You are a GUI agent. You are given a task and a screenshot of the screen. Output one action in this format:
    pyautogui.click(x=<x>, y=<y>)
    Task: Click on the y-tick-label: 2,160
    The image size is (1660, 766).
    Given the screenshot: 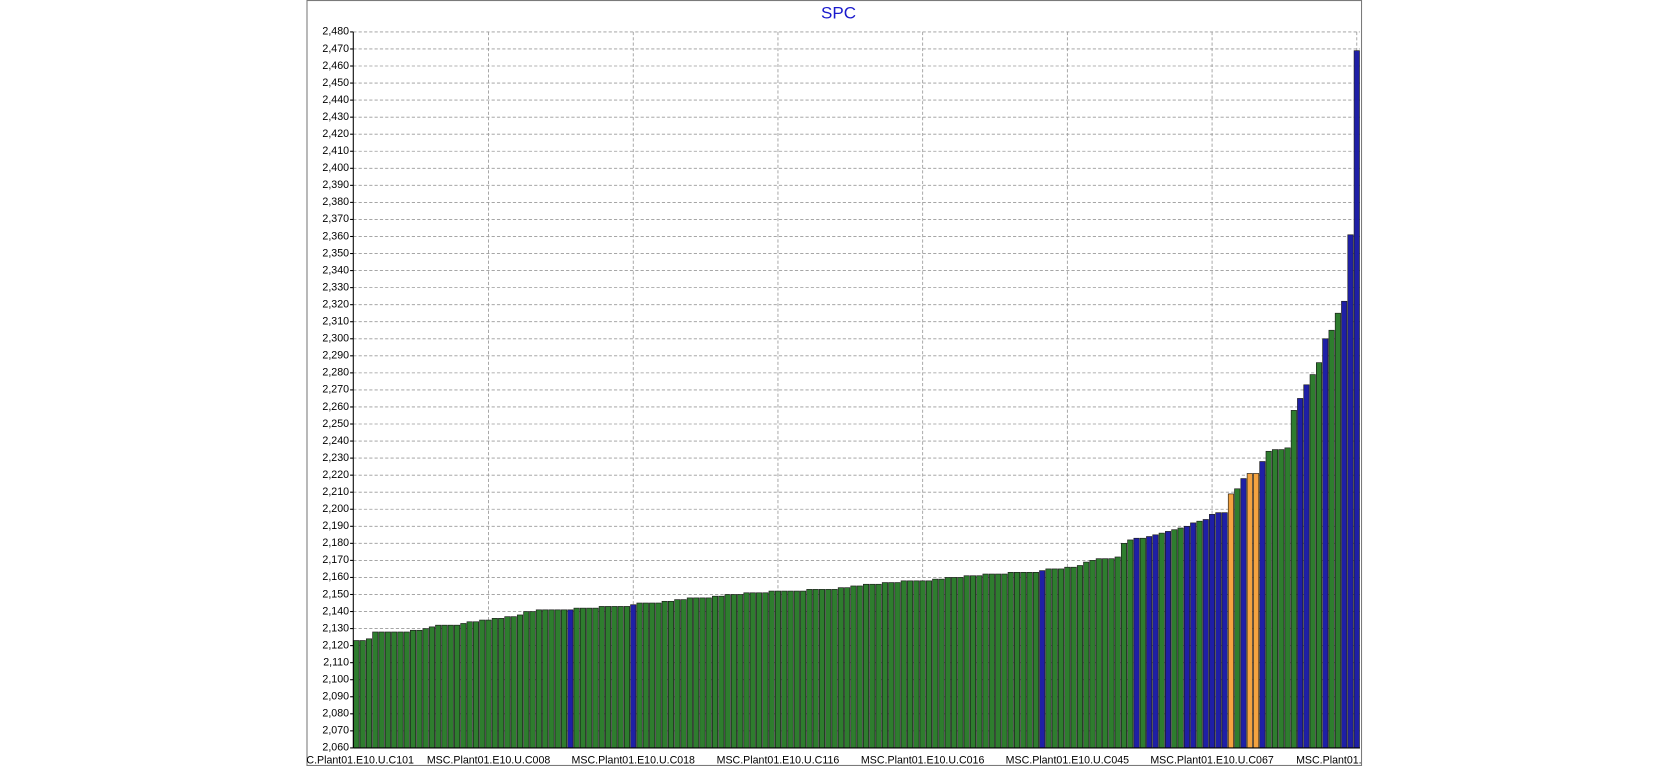 What is the action you would take?
    pyautogui.click(x=335, y=577)
    